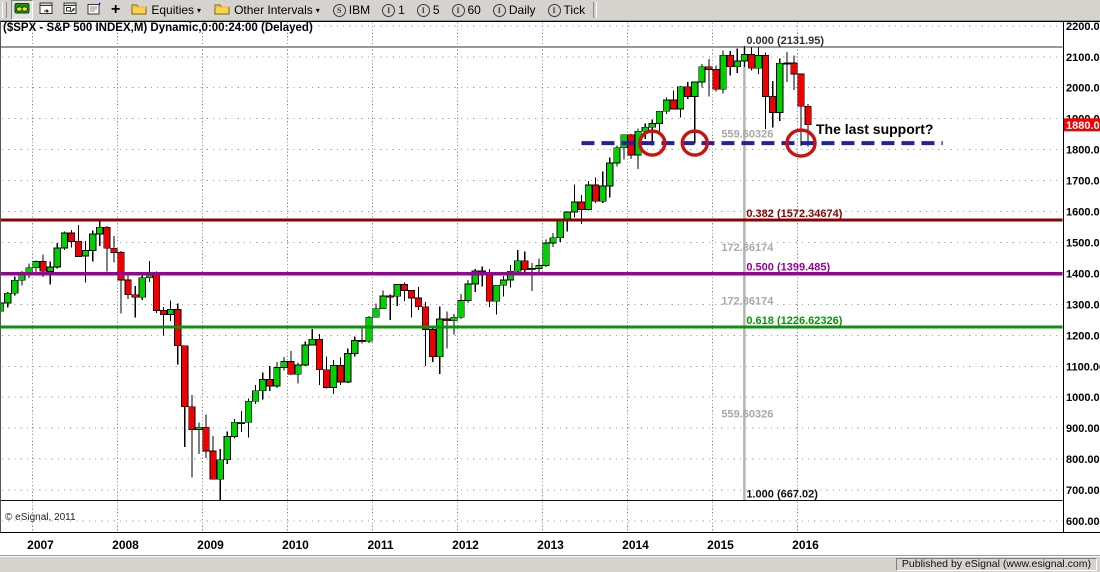  What do you see at coordinates (1083, 491) in the screenshot?
I see `price-tick-700: 700.00` at bounding box center [1083, 491].